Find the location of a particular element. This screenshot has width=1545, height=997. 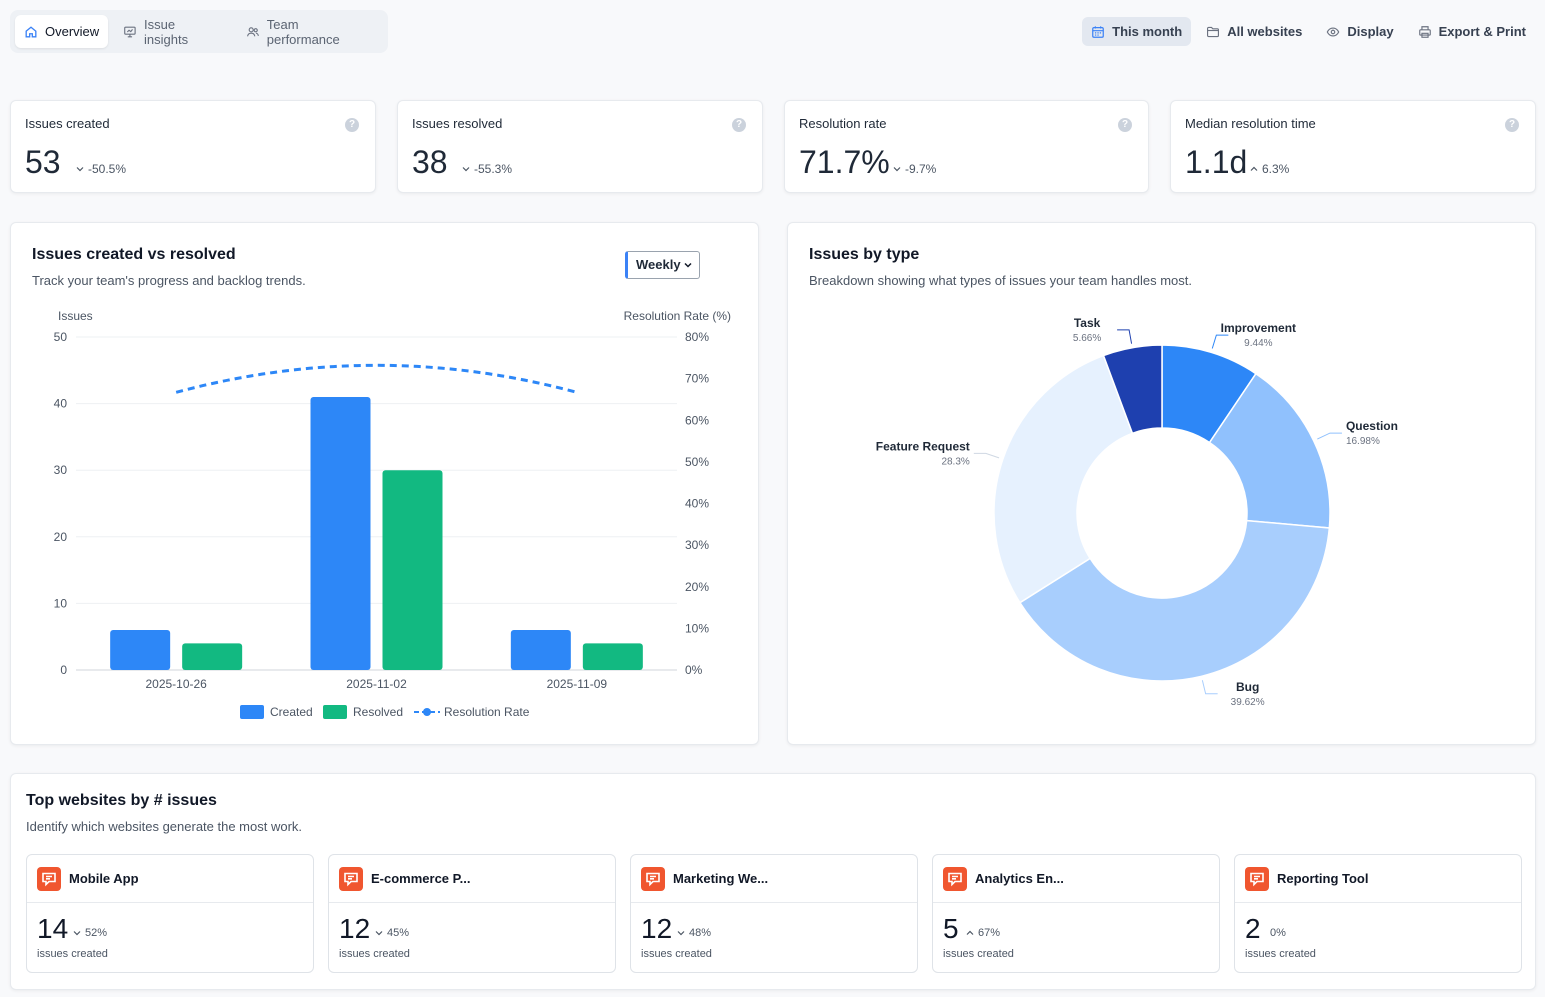

tab-overview: Overview is located at coordinates (62, 31).